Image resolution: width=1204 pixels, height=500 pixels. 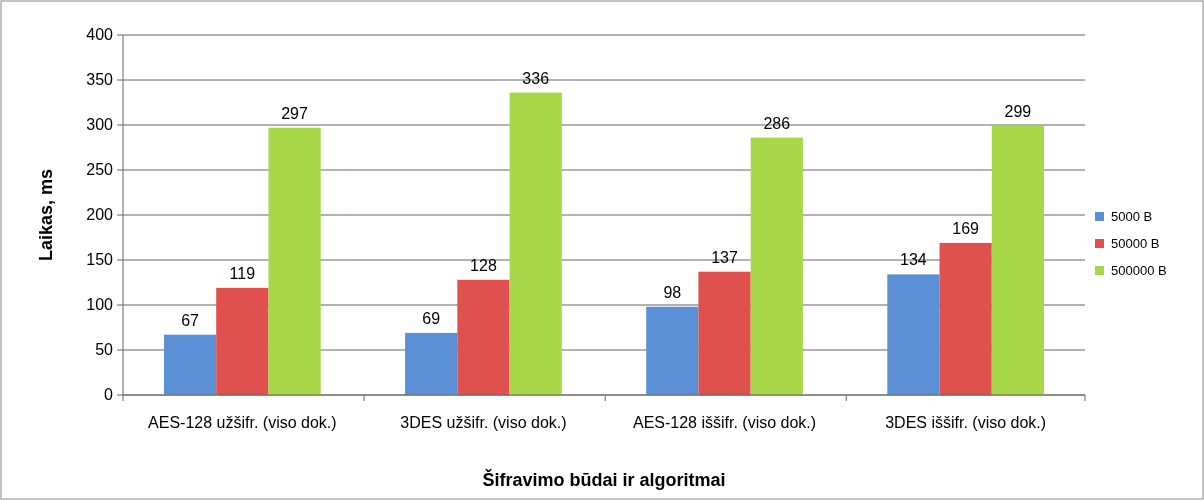 What do you see at coordinates (100, 124) in the screenshot?
I see `y-tick-label: 300` at bounding box center [100, 124].